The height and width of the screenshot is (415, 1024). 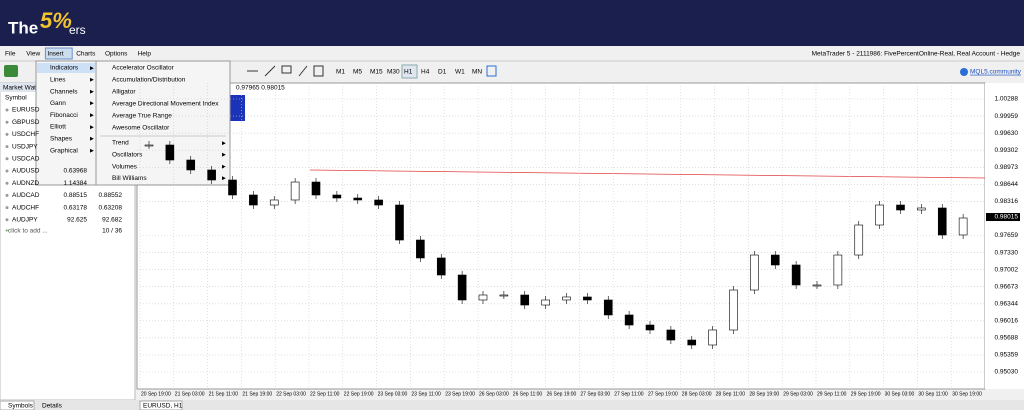 What do you see at coordinates (23, 27) in the screenshot?
I see `logo: The` at bounding box center [23, 27].